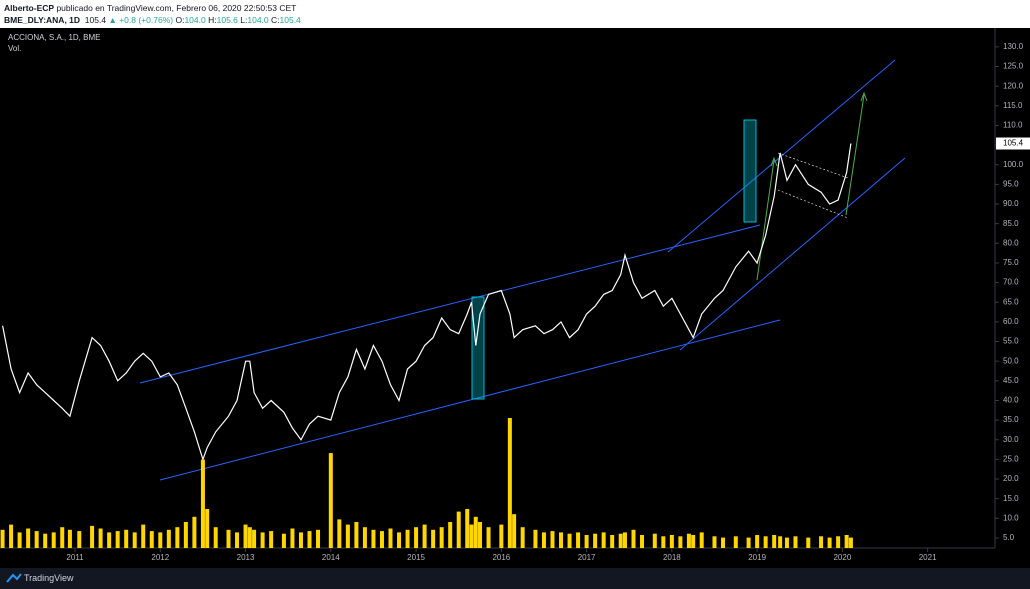 The height and width of the screenshot is (589, 1030). Describe the element at coordinates (1011, 400) in the screenshot. I see `y-tick-label: 40.0` at that location.